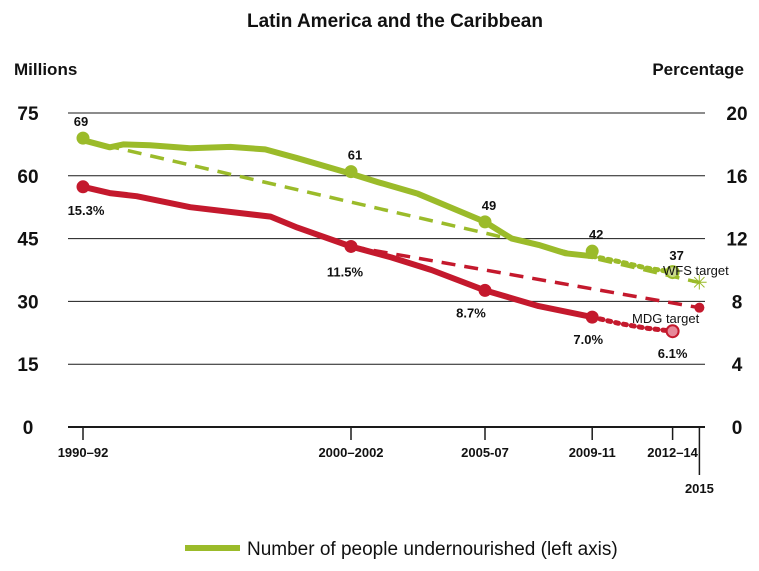  I want to click on x-tick-label: 2015, so click(699, 488).